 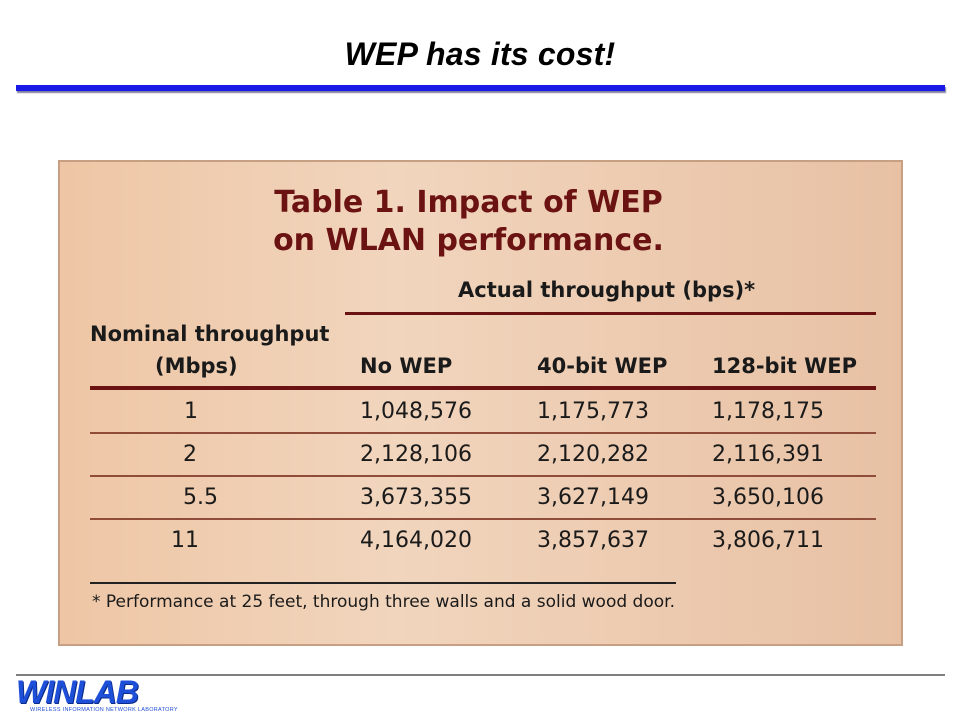 I want to click on slide-title: WEP has its cost!, so click(x=480, y=54).